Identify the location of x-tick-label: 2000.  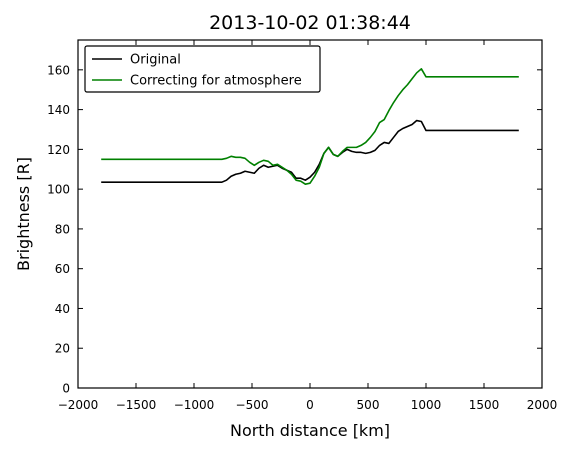
(542, 405).